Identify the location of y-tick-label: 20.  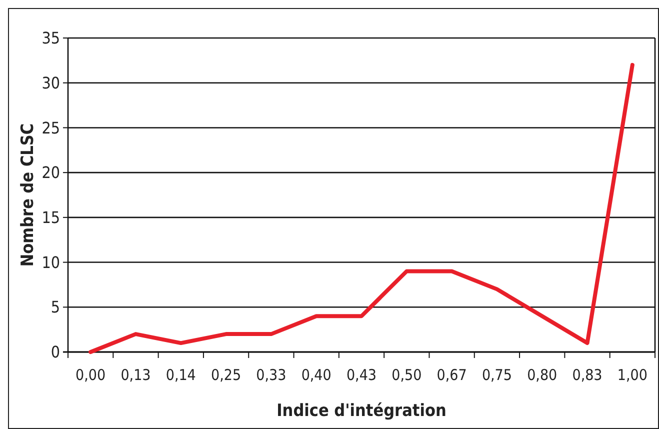
(51, 172).